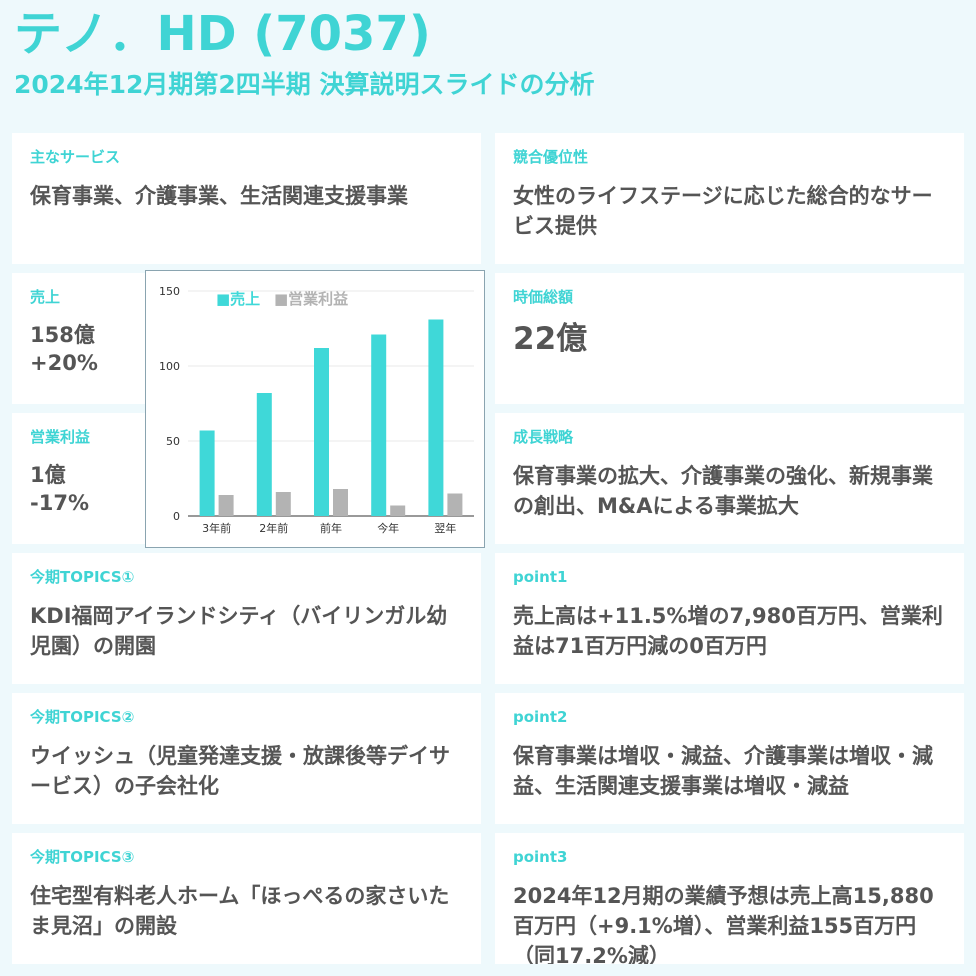 Image resolution: width=976 pixels, height=976 pixels. I want to click on card-label: 成長戦略, so click(543, 437).